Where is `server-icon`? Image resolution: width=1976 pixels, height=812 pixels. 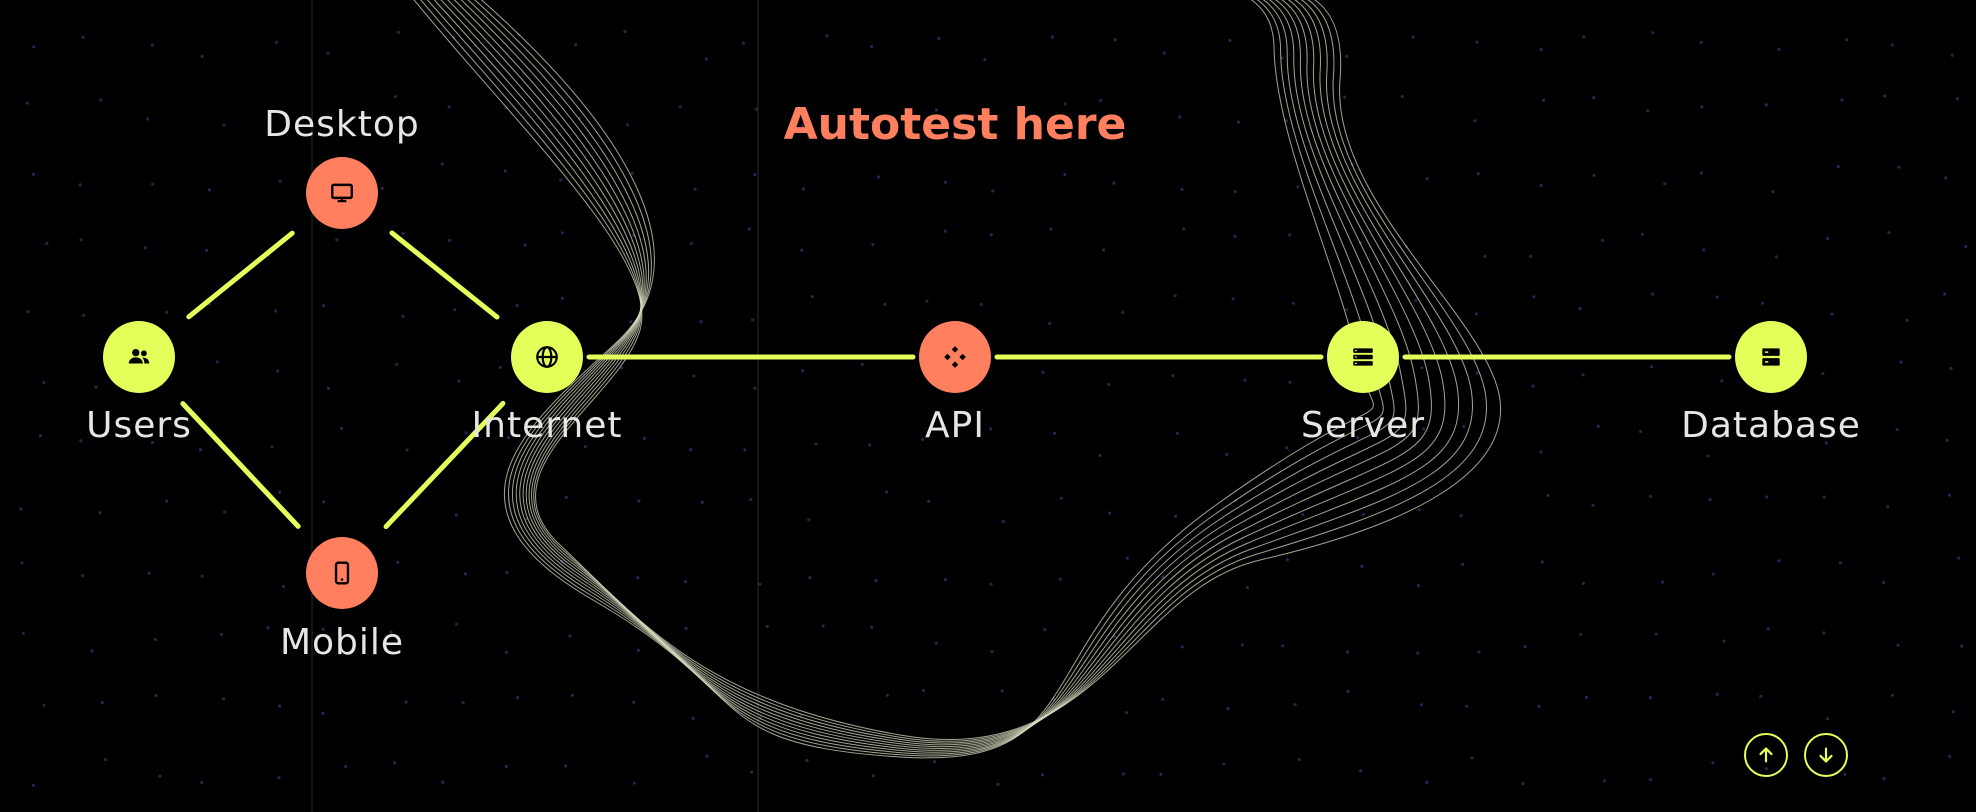
server-icon is located at coordinates (1363, 357).